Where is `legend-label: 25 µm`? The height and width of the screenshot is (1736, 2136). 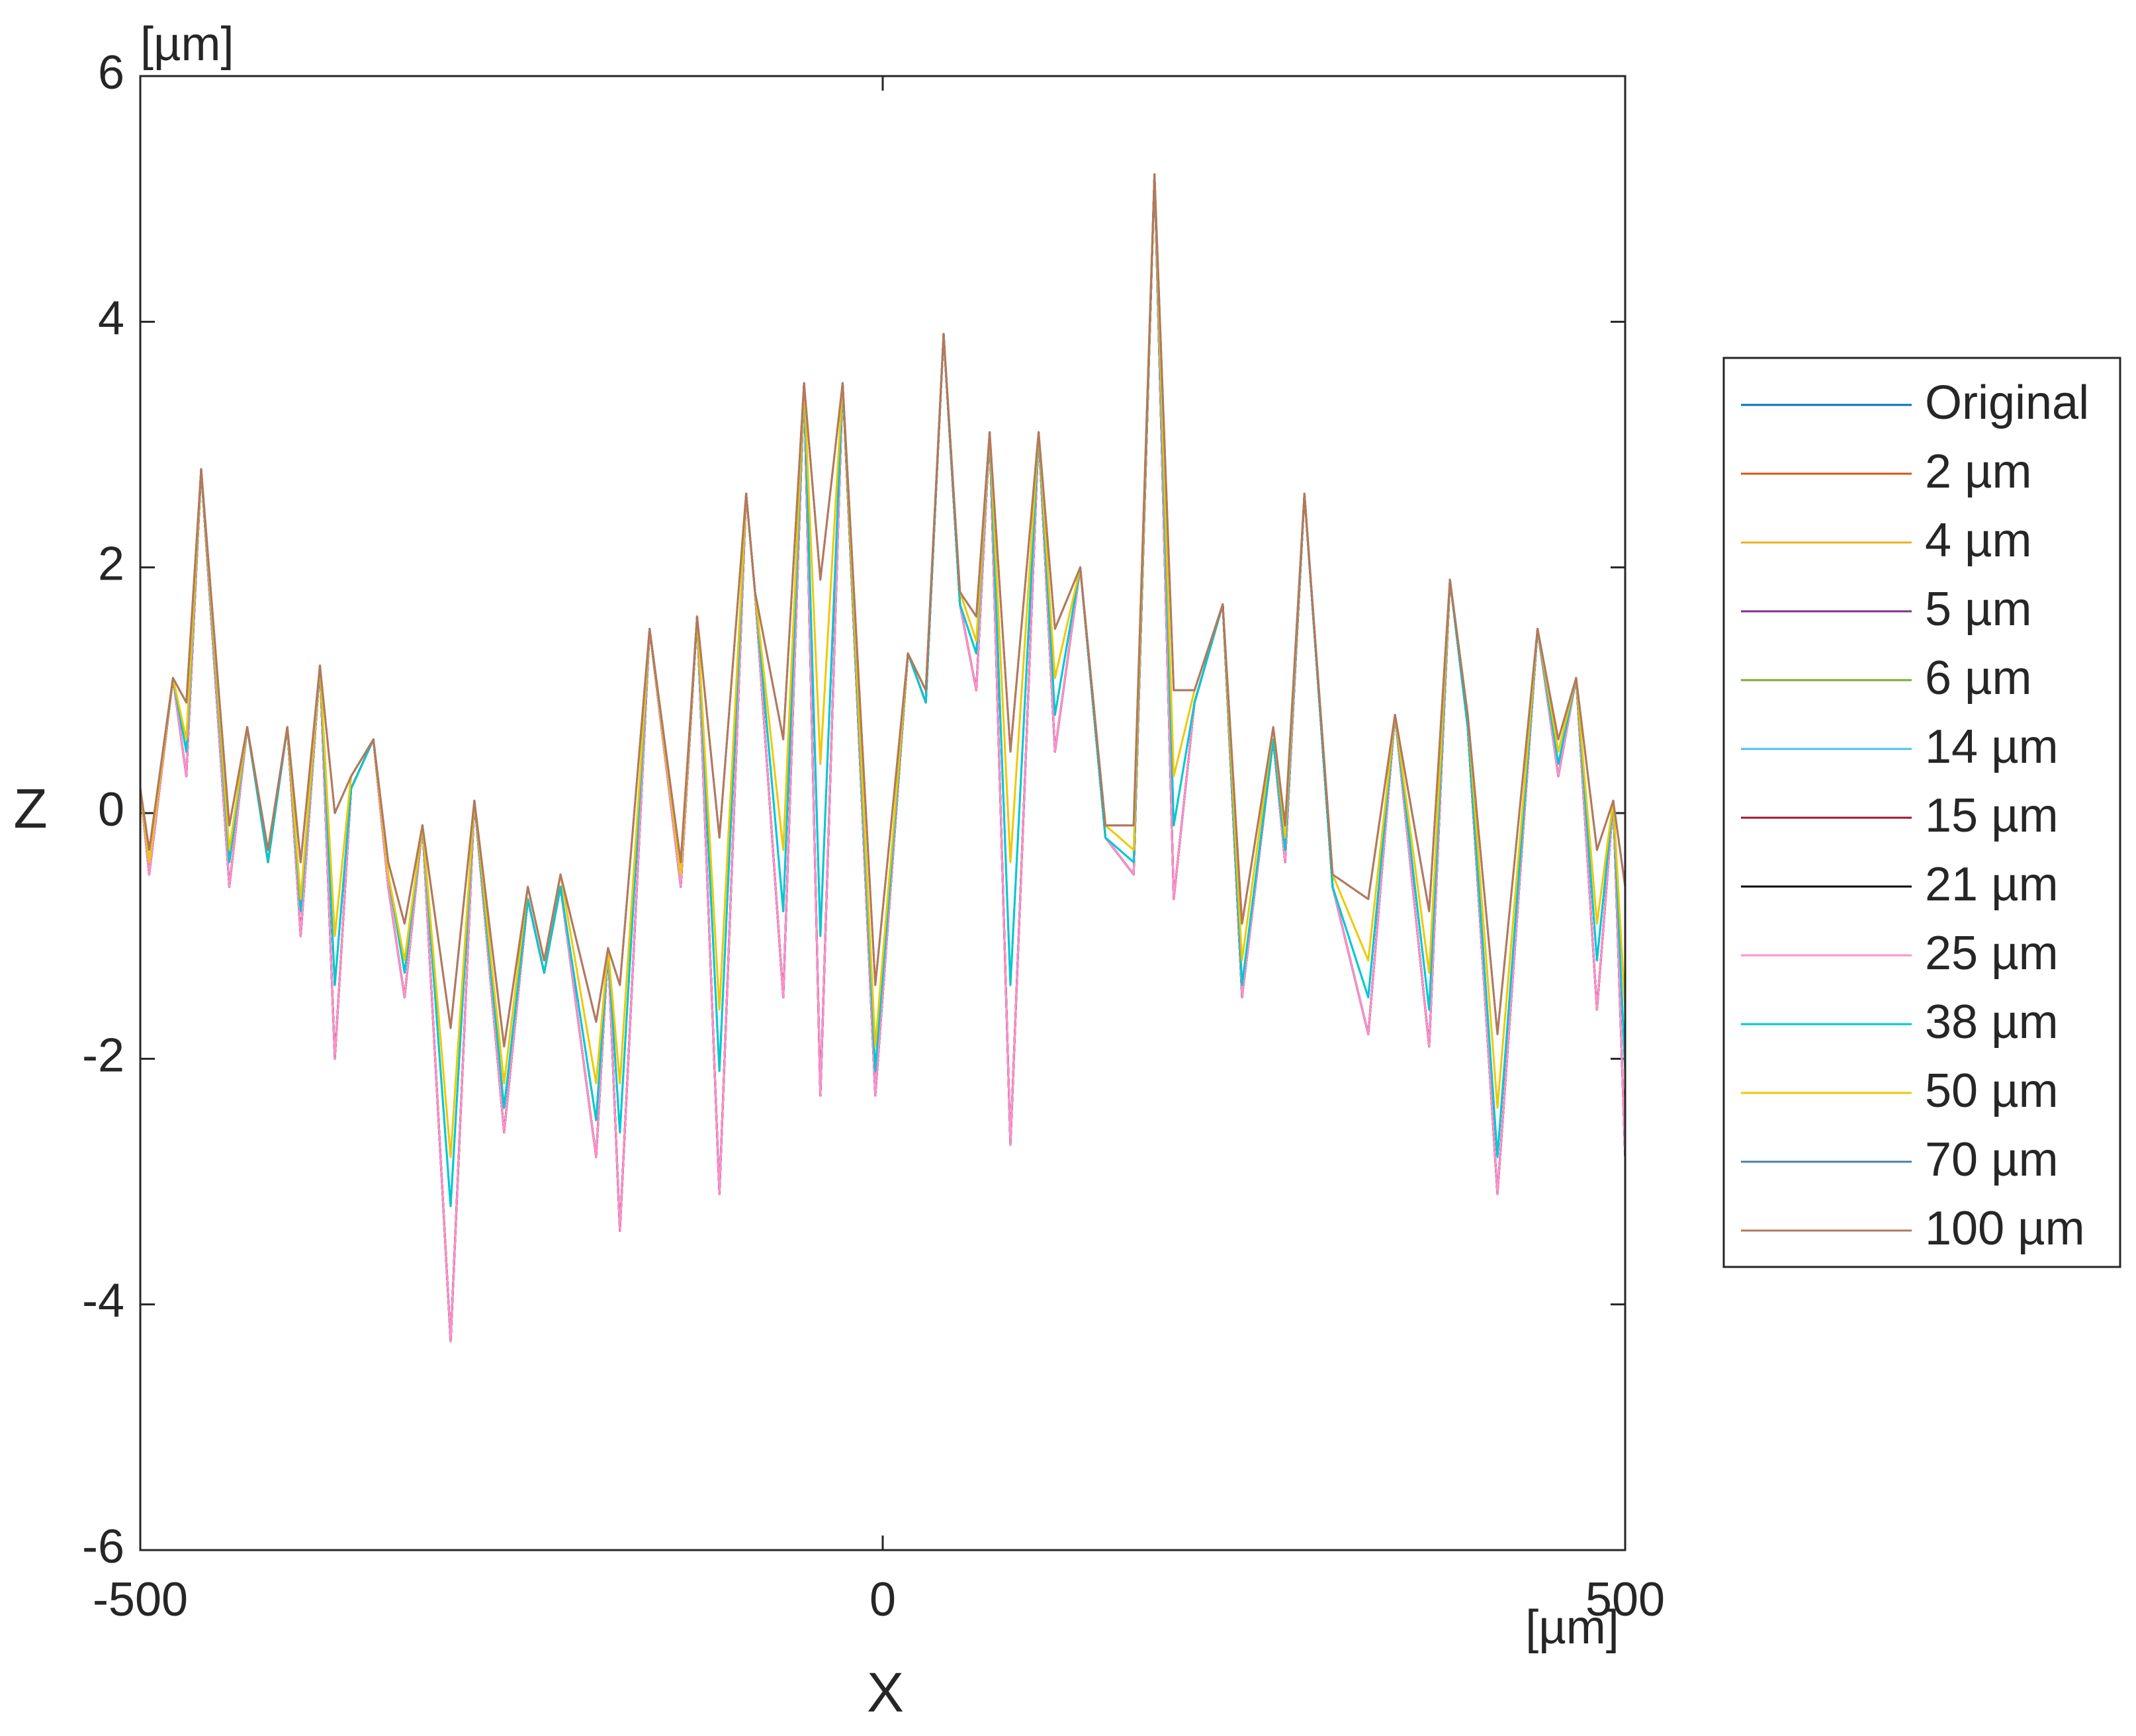
legend-label: 25 µm is located at coordinates (1992, 953).